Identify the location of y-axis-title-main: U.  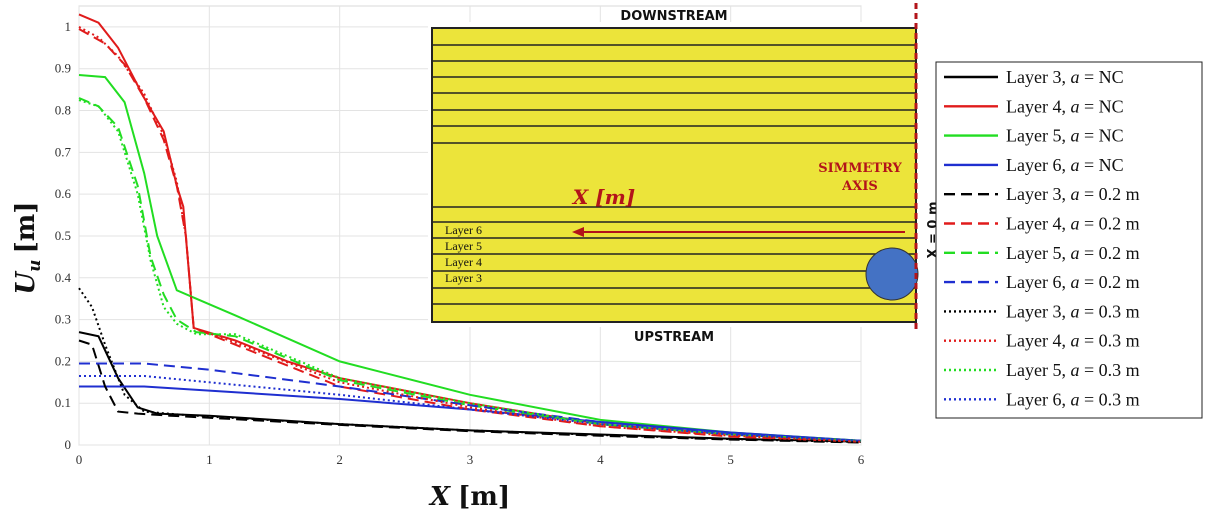
(26, 283).